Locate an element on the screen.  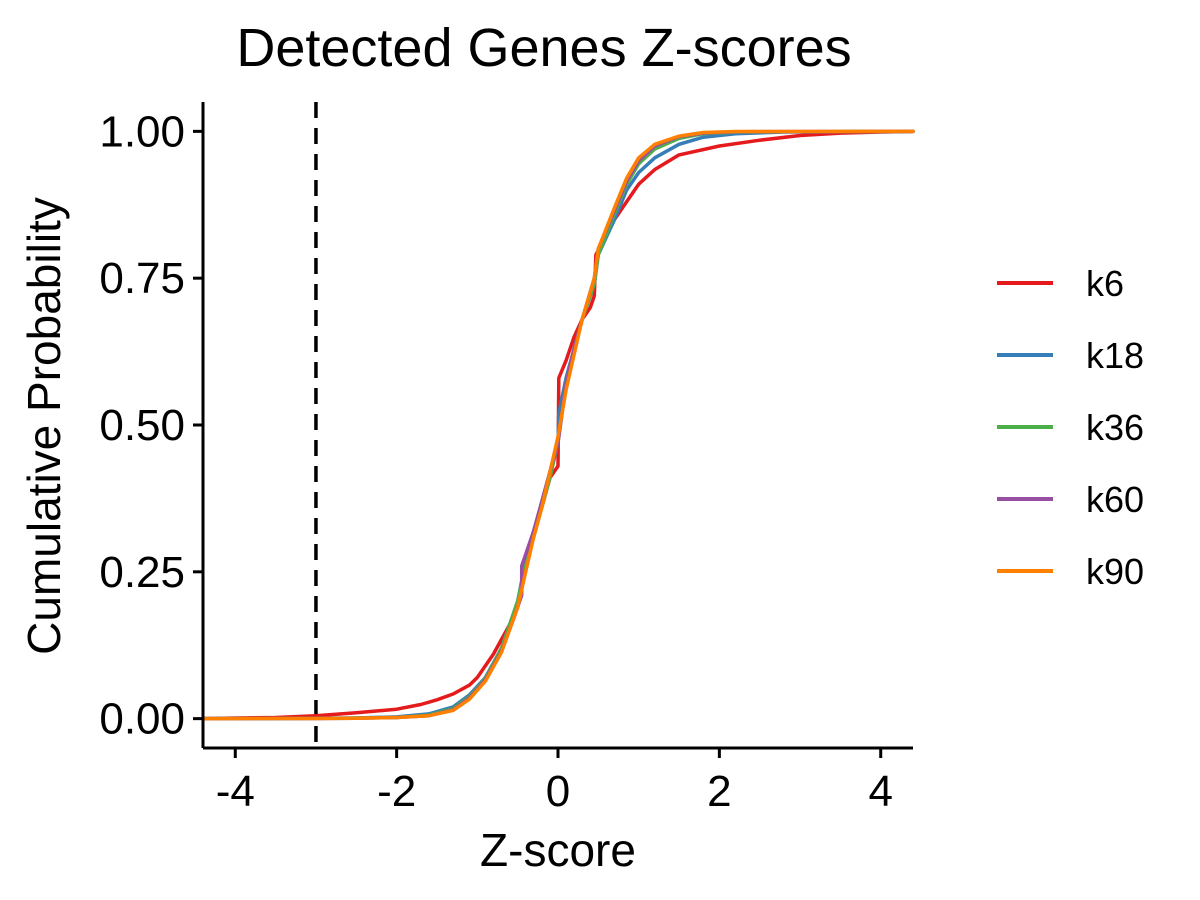
y-axis-title: Cumulative Probability is located at coordinates (44, 426).